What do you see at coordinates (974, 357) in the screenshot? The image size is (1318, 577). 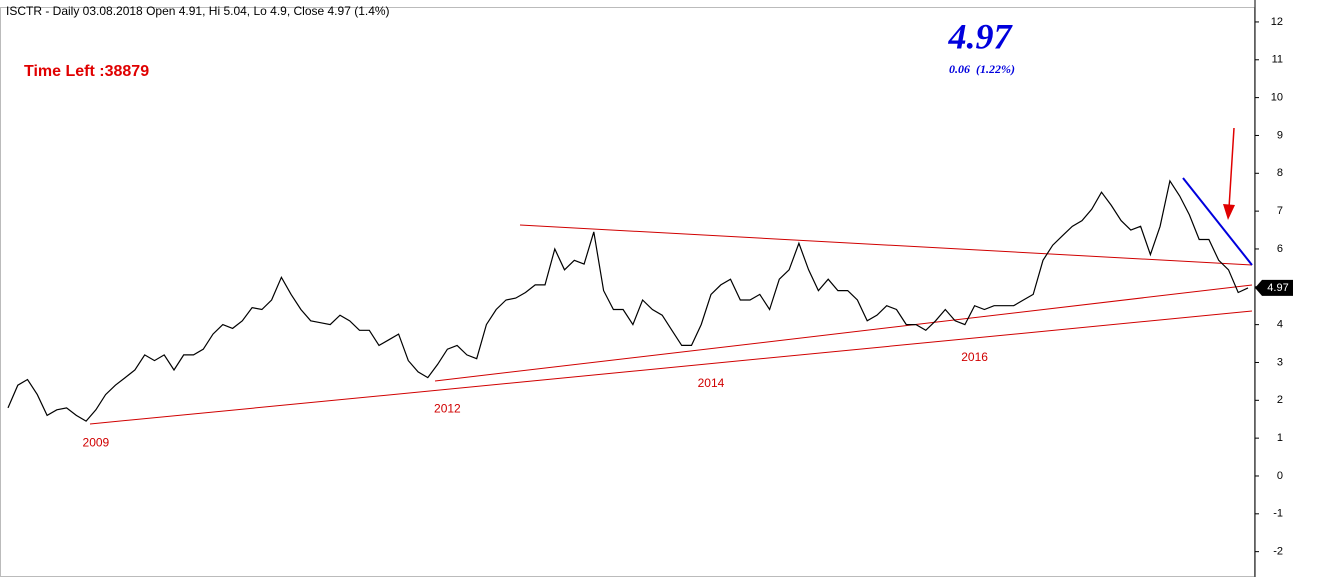 I see `x-tick-label: 2016` at bounding box center [974, 357].